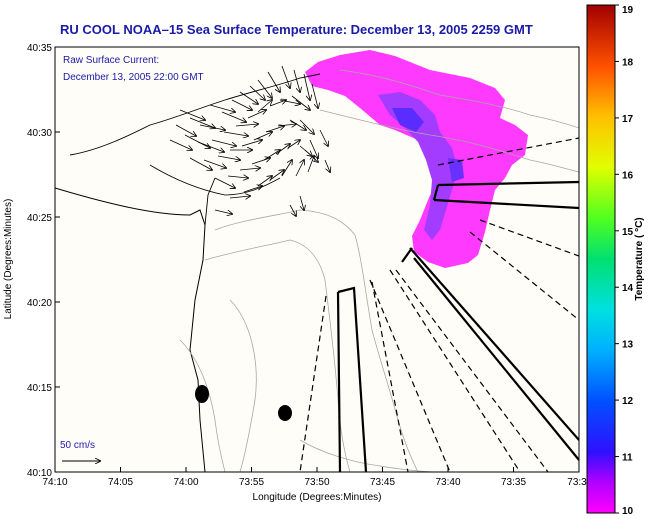  What do you see at coordinates (249, 140) in the screenshot?
I see `surface-current-vectors` at bounding box center [249, 140].